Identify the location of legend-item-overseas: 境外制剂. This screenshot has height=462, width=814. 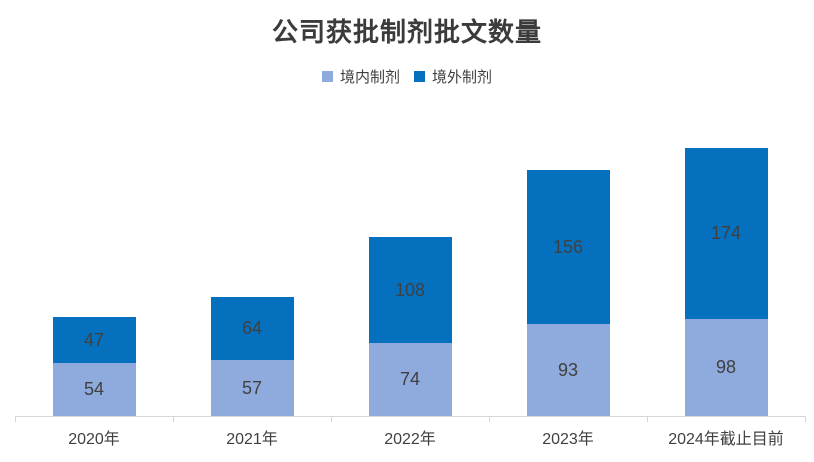
(453, 76).